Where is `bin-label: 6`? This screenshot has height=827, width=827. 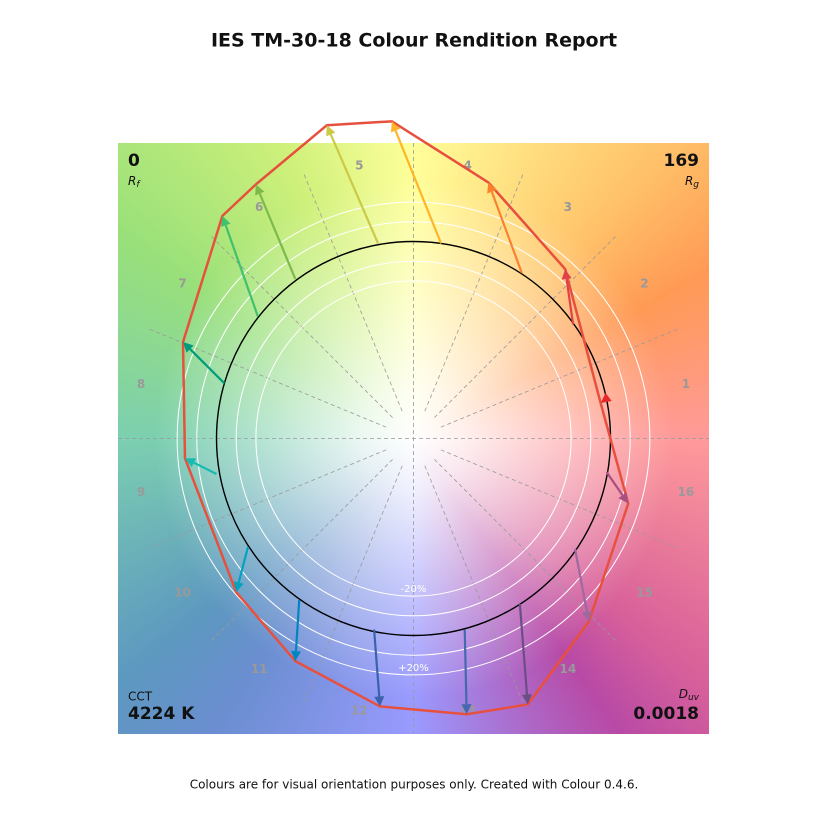
bin-label: 6 is located at coordinates (259, 207).